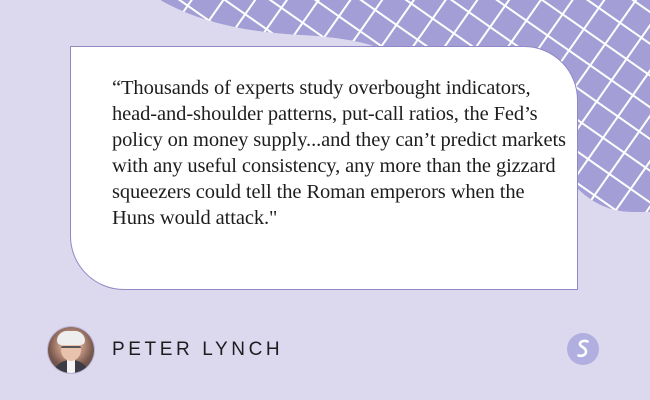 The image size is (650, 400). I want to click on author-name: PETER LYNCH, so click(198, 349).